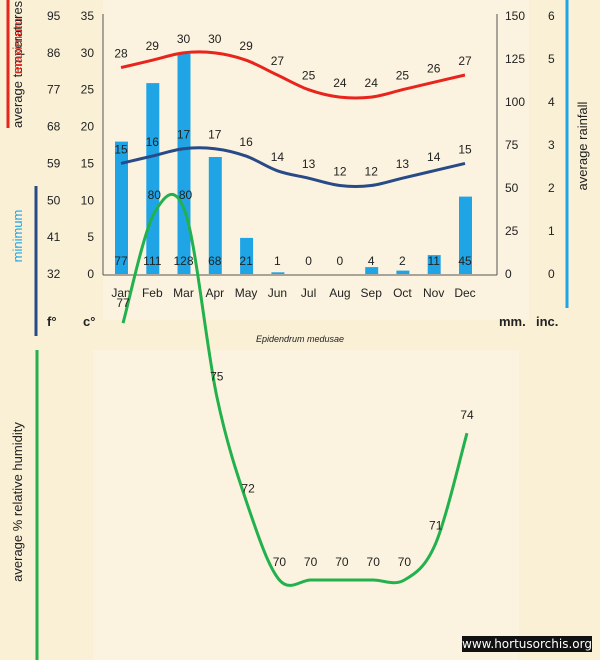  Describe the element at coordinates (186, 195) in the screenshot. I see `humidity-label-mar: 80` at that location.